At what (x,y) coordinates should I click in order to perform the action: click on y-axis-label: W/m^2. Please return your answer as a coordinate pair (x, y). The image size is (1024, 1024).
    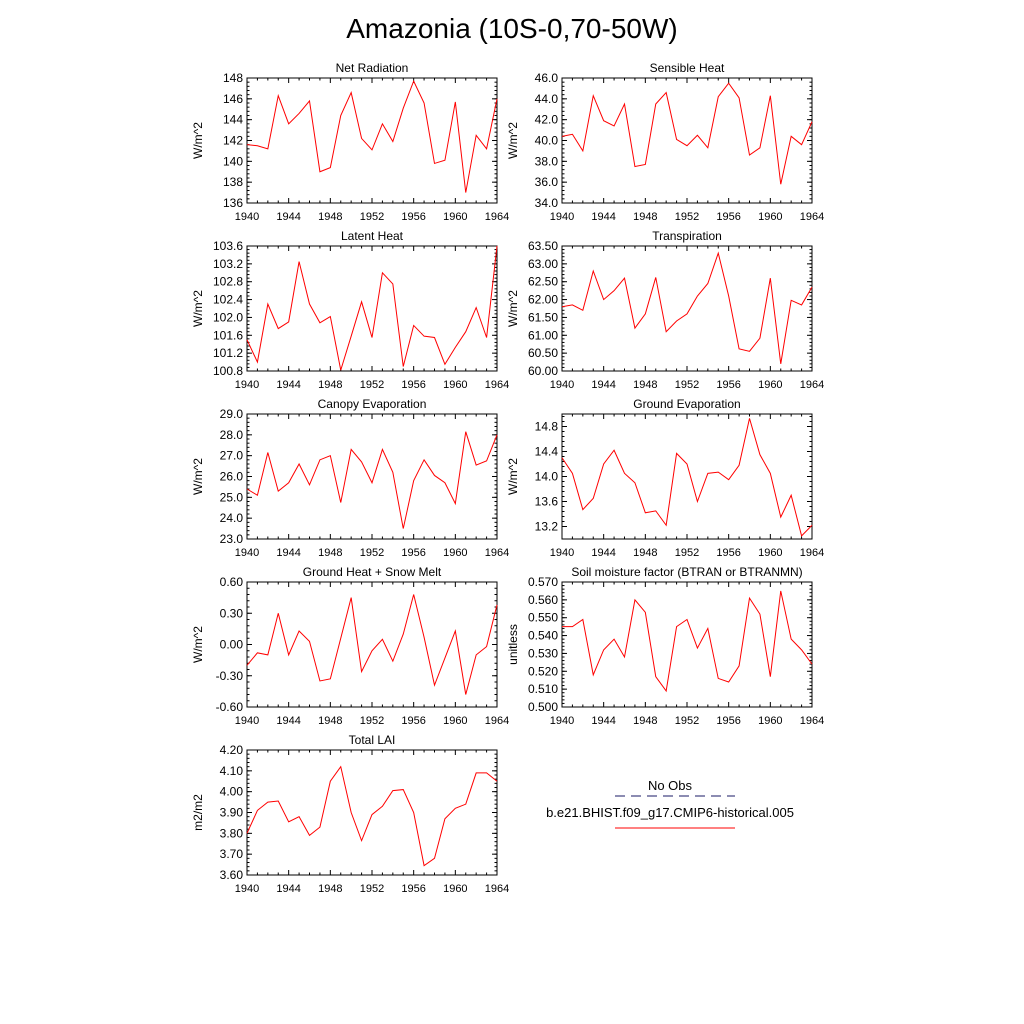
    Looking at the image, I should click on (513, 476).